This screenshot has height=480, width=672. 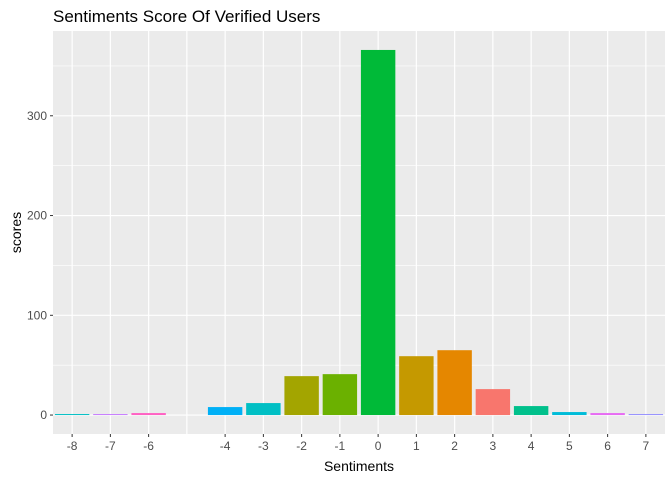 What do you see at coordinates (37, 116) in the screenshot?
I see `y-tick-label: 300` at bounding box center [37, 116].